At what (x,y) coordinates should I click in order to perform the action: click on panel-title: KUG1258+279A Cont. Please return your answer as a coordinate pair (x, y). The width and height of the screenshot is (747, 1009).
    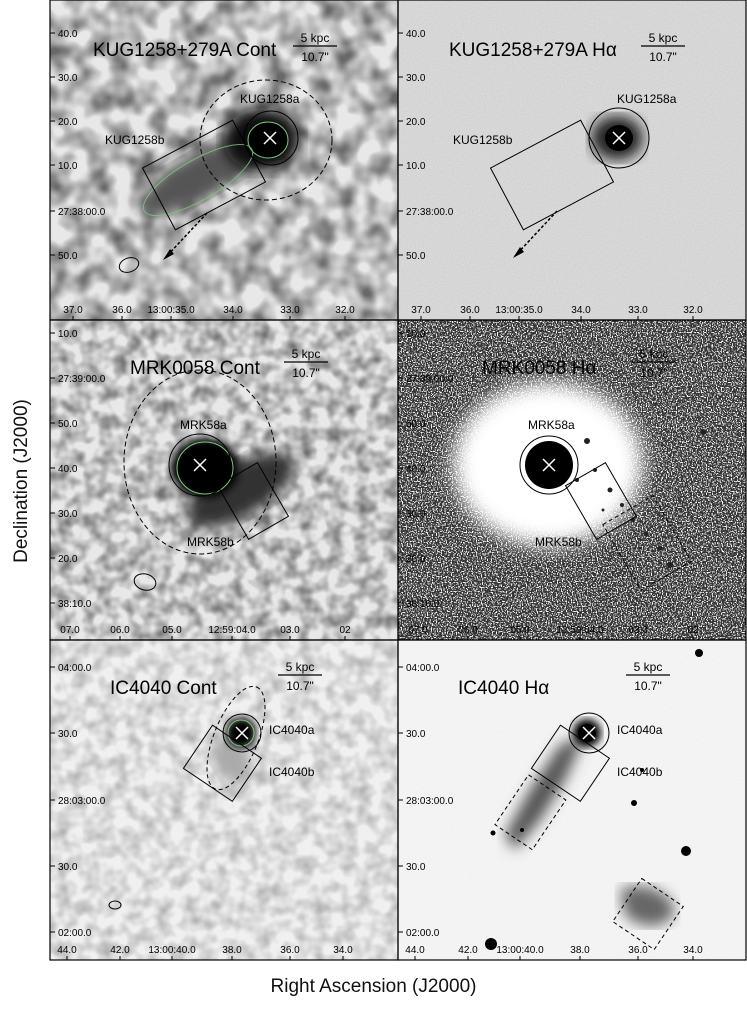
    Looking at the image, I should click on (185, 50).